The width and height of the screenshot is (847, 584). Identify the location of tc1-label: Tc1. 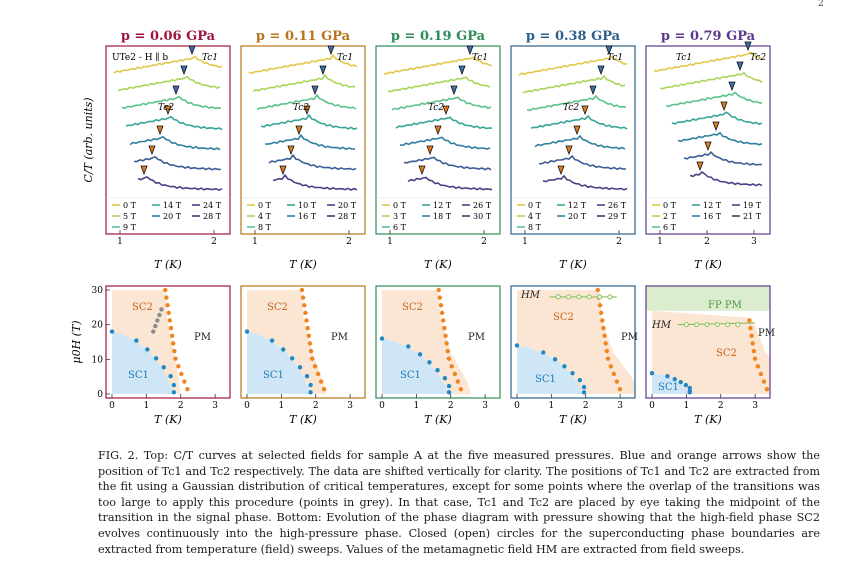
(210, 58).